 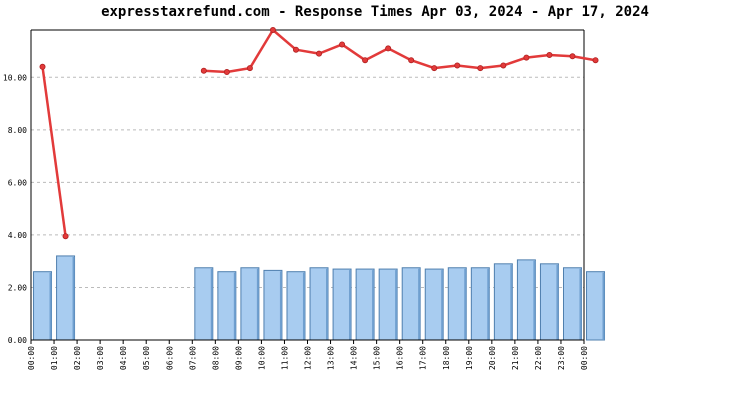 What do you see at coordinates (561, 358) in the screenshot?
I see `x-tick-label: 23:00` at bounding box center [561, 358].